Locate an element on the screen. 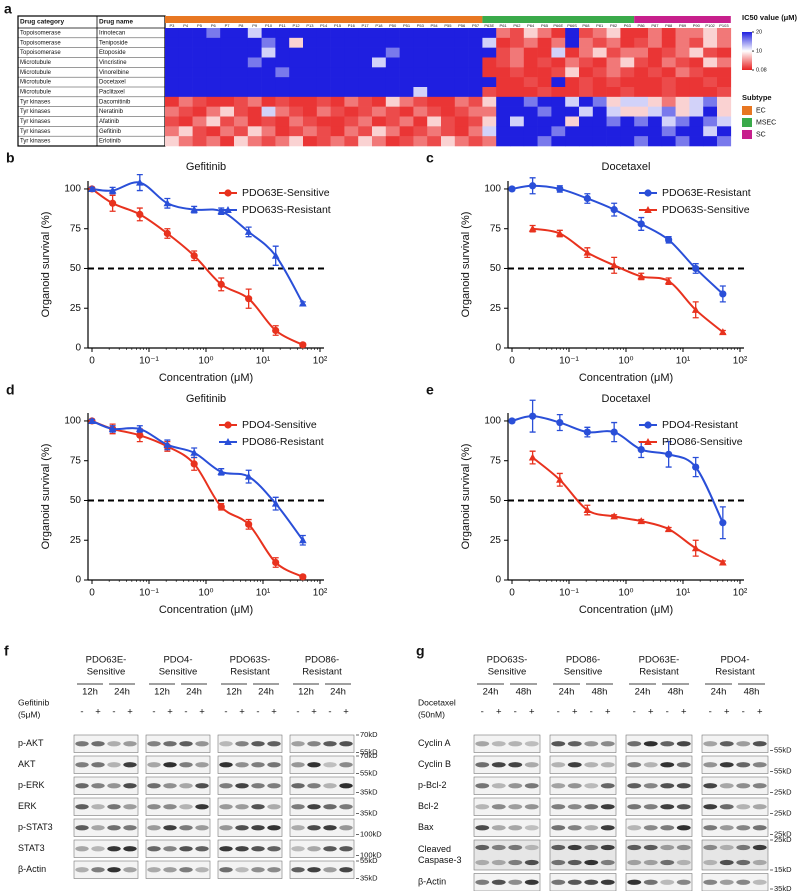 This screenshot has width=799, height=891. legend-marker is located at coordinates (648, 193).